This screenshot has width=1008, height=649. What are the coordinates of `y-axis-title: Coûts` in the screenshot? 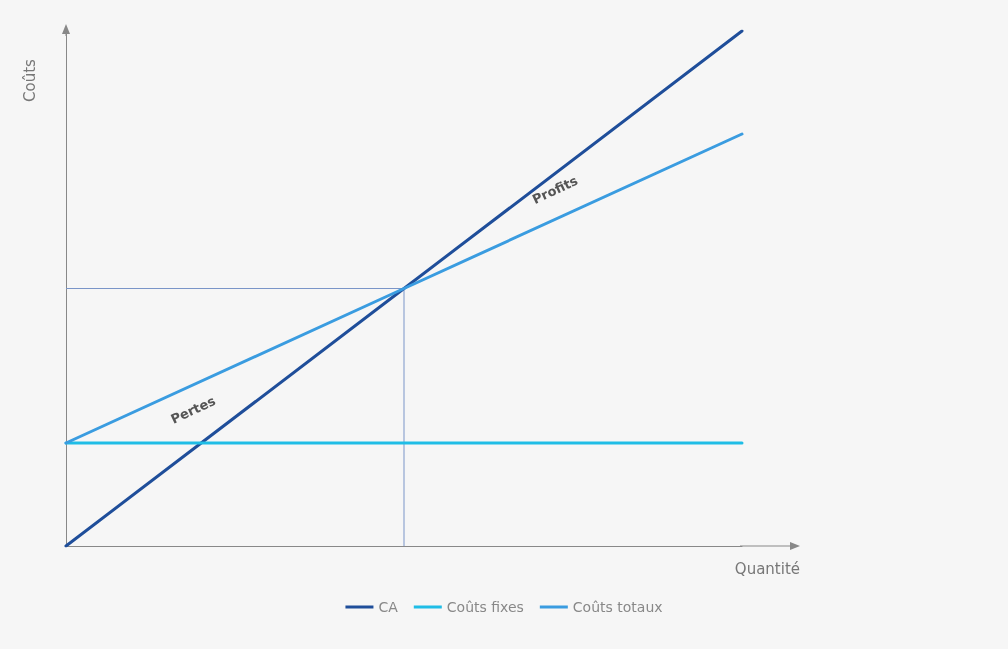 It's located at (29, 80).